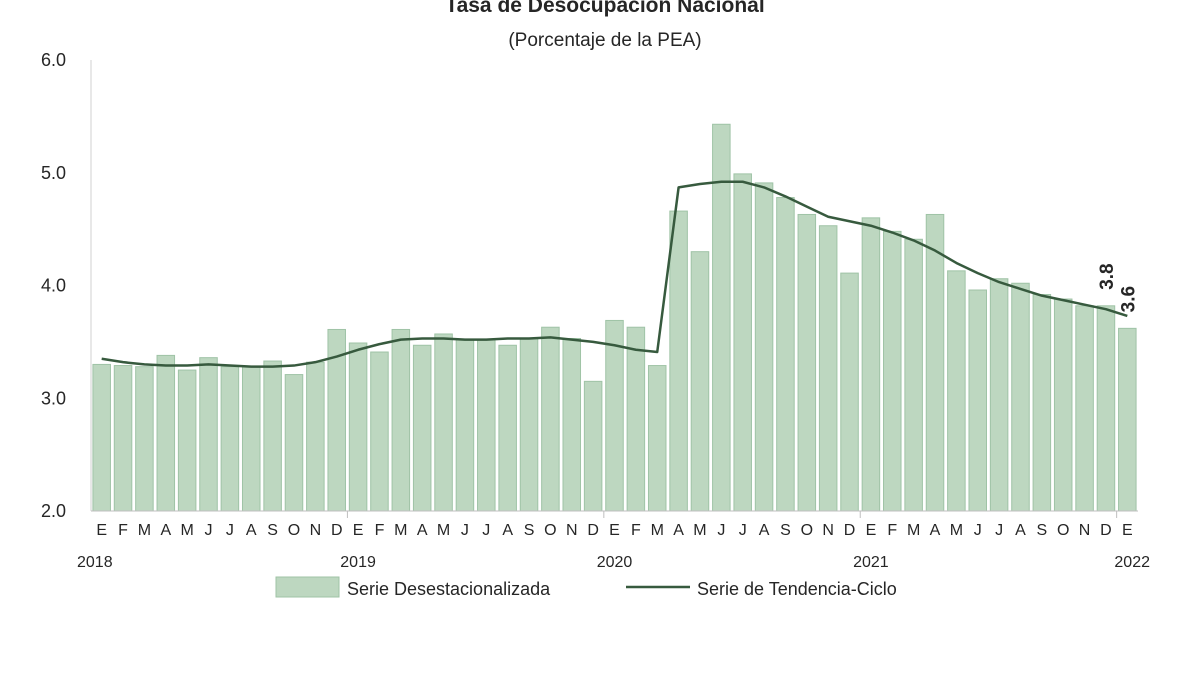  I want to click on year-label: 2020, so click(615, 562).